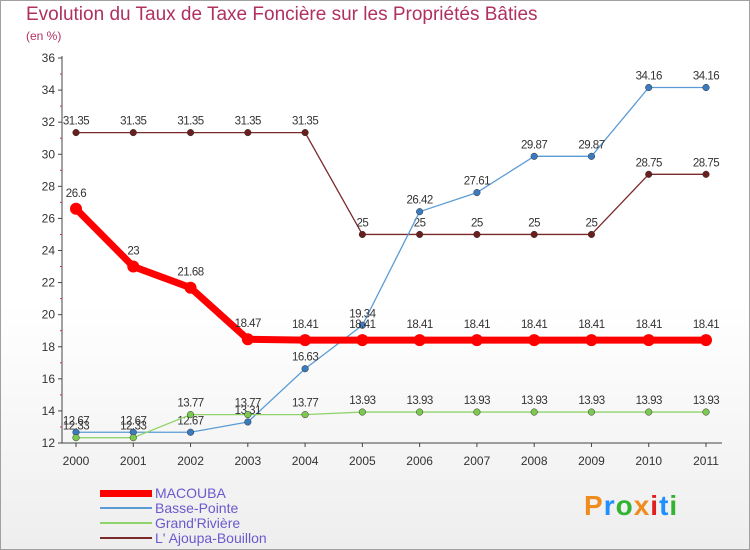 Image resolution: width=750 pixels, height=550 pixels. I want to click on data-label: 16.63, so click(305, 358).